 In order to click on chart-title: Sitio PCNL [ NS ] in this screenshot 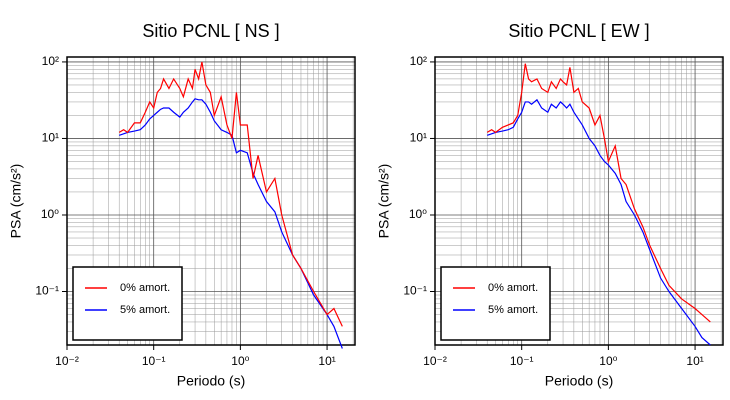, I will do `click(210, 31)`.